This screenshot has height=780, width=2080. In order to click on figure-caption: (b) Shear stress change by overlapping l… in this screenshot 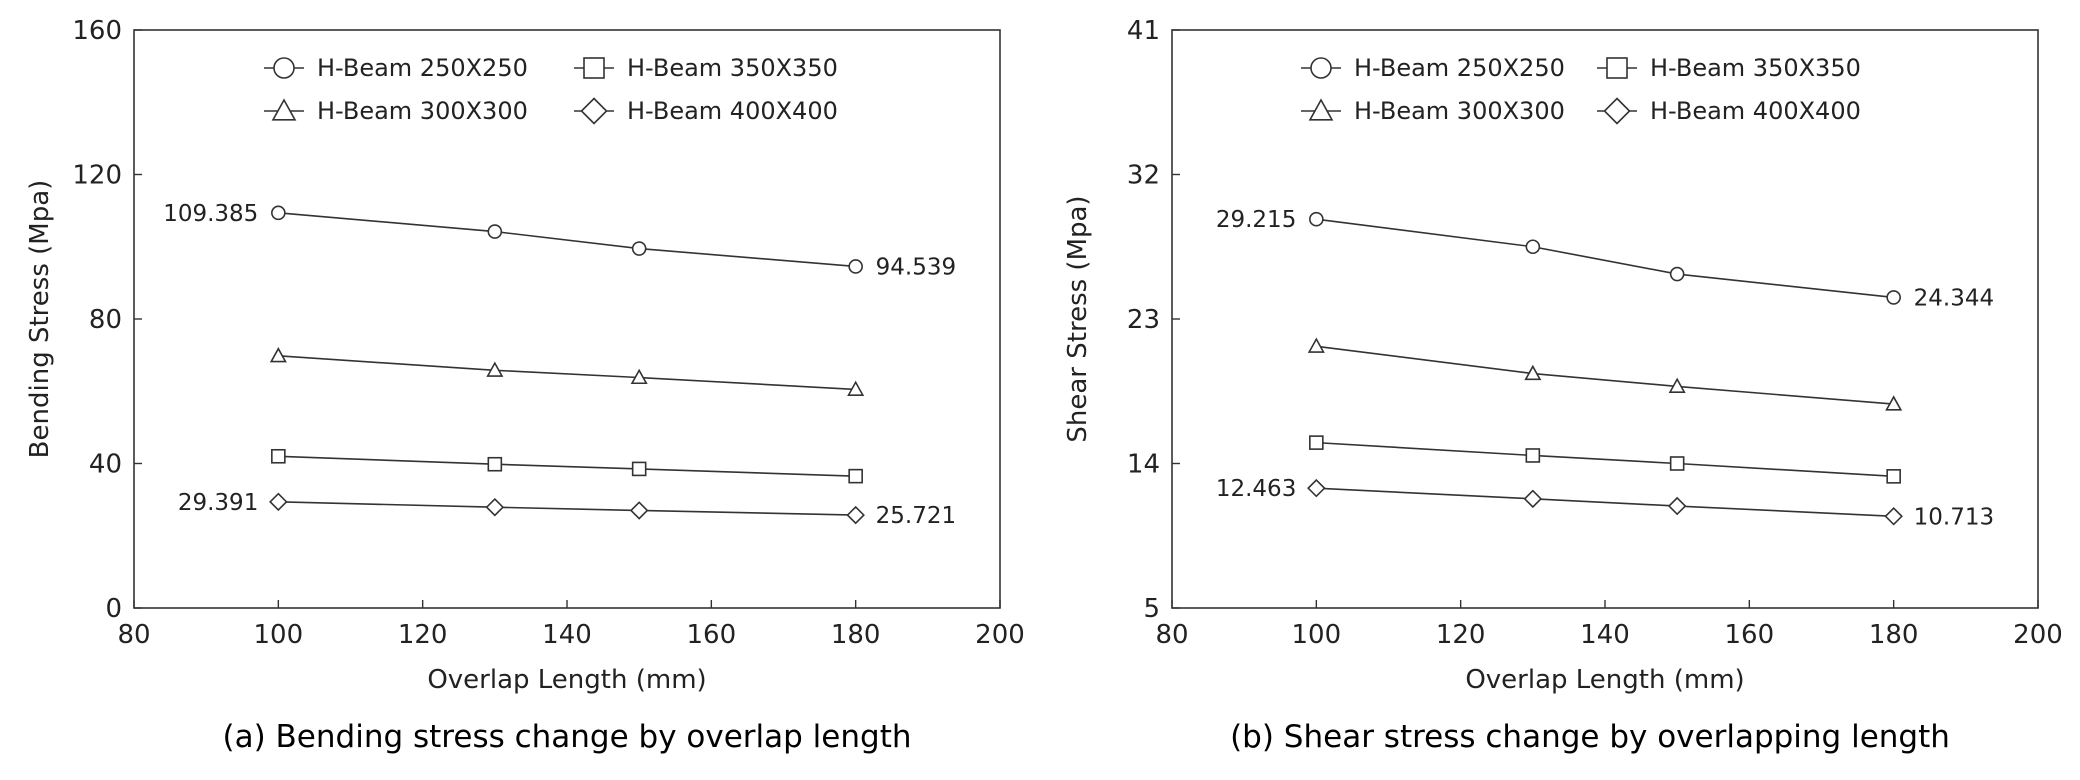, I will do `click(1590, 737)`.